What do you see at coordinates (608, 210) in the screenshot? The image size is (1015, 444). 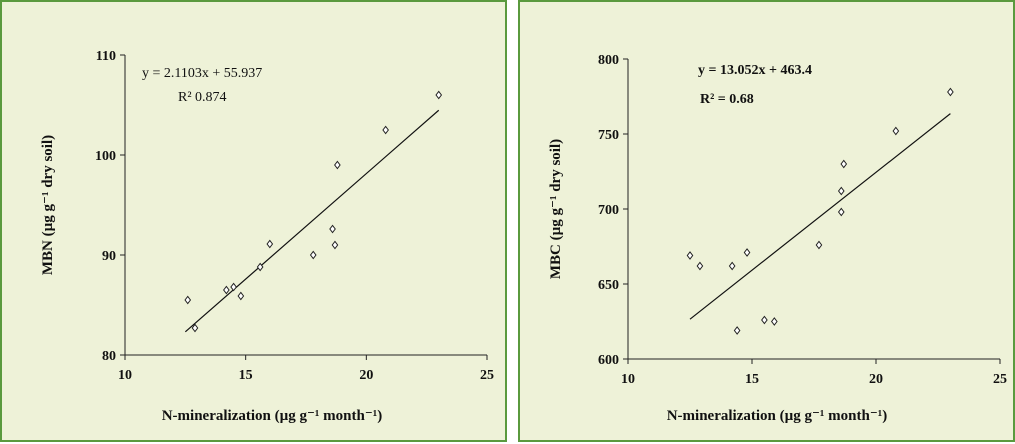 I see `y-tick-label: 700` at bounding box center [608, 210].